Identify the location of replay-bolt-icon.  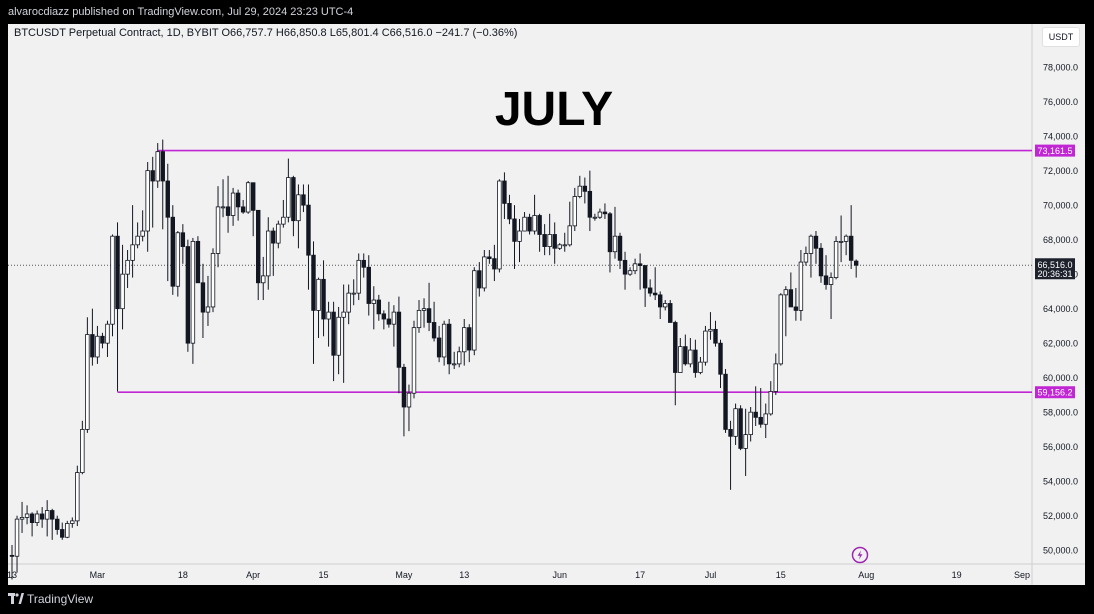
(860, 555).